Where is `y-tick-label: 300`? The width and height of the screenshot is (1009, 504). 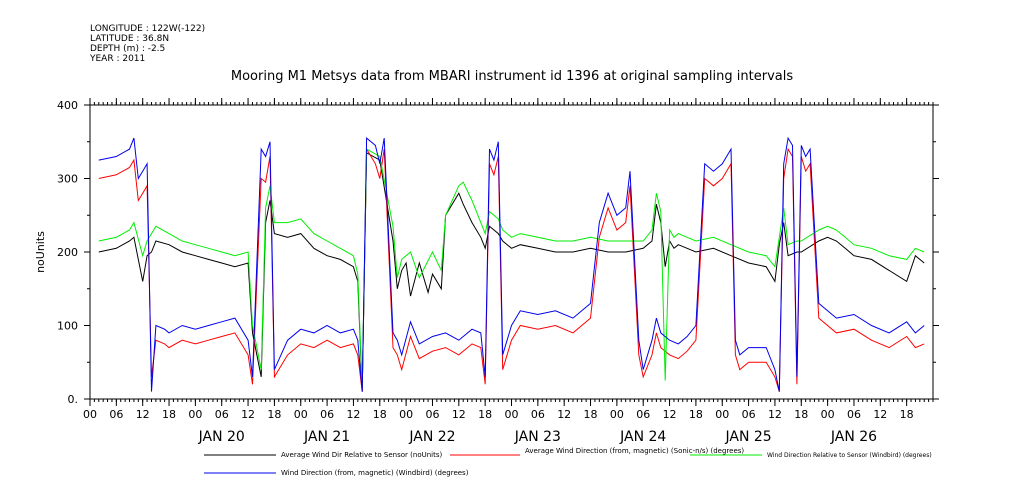 y-tick-label: 300 is located at coordinates (67, 179).